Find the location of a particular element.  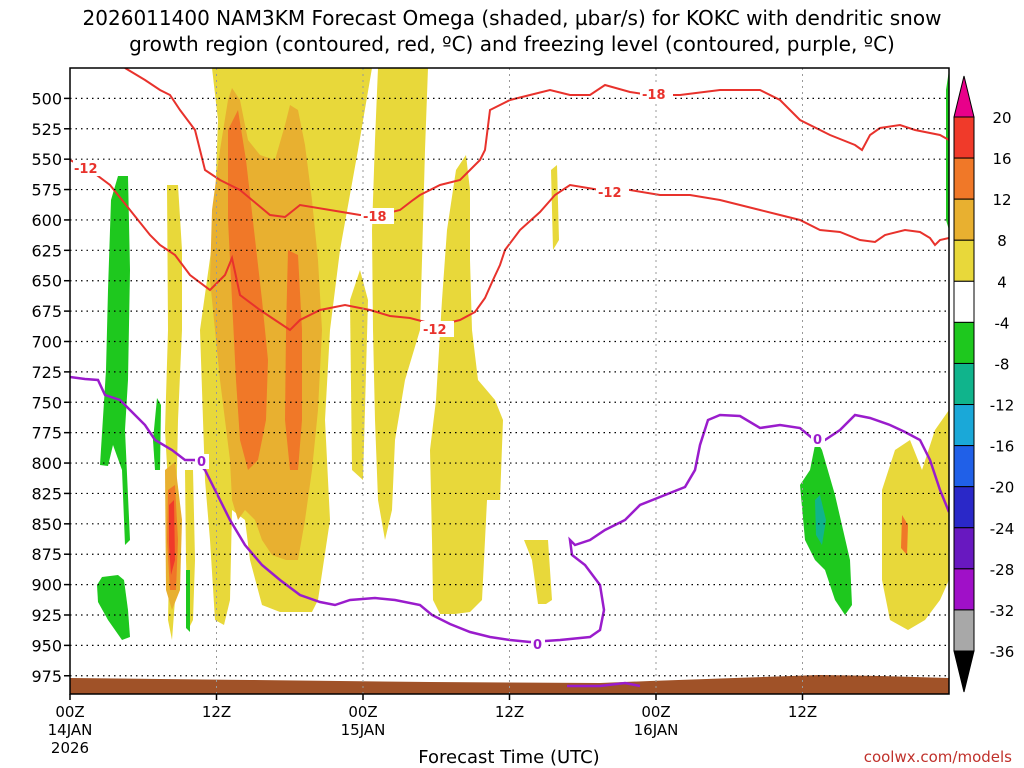

x-axis-label: Forecast Time (UTC) is located at coordinates (508, 757).